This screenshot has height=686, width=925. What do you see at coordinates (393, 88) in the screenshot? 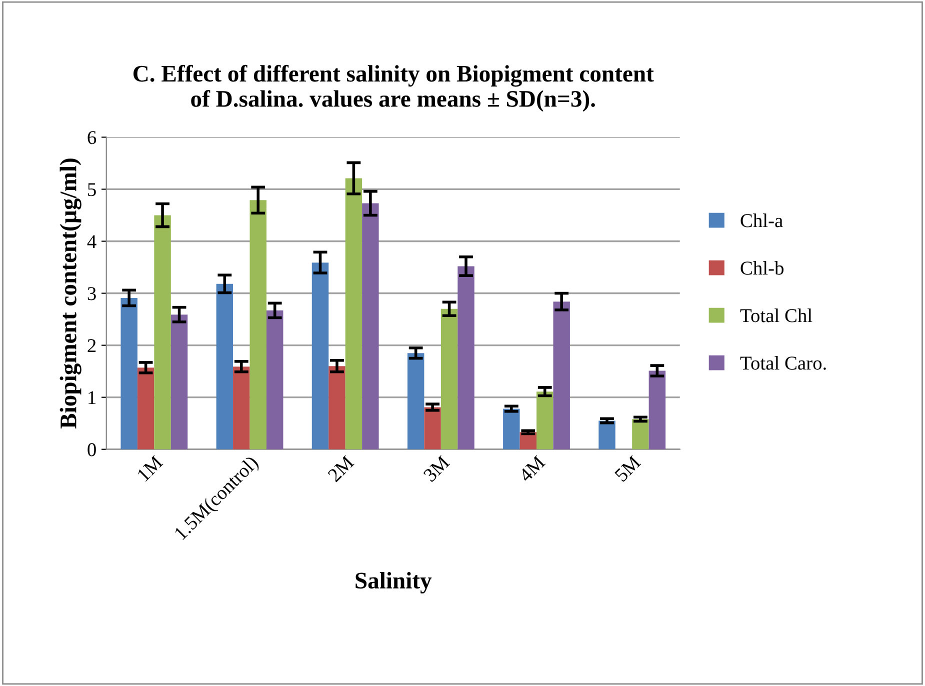
I see `chart-title: C. Effect of different salinity on Biopigment content of D.salina. values are means ± SD(n=3).` at bounding box center [393, 88].